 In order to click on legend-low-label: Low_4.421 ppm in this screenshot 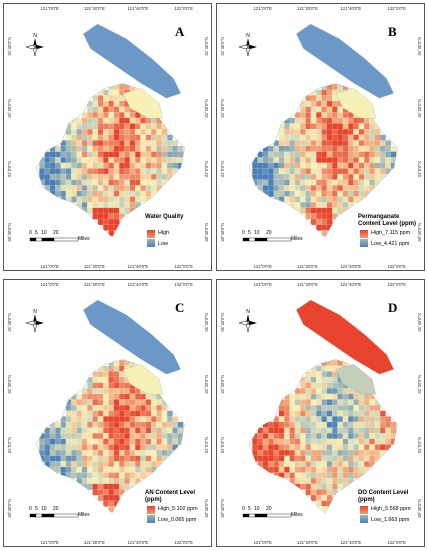, I will do `click(390, 244)`.